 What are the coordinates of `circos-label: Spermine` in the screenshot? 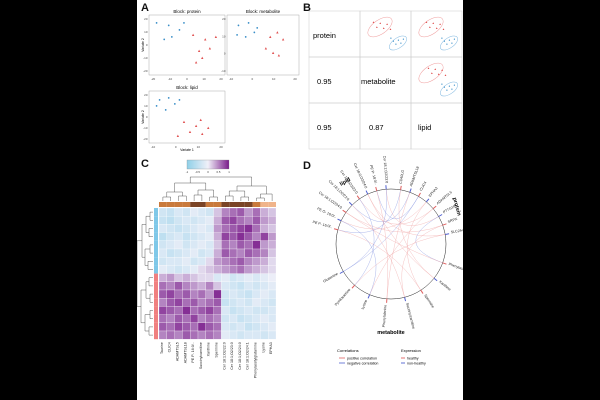 It's located at (429, 301).